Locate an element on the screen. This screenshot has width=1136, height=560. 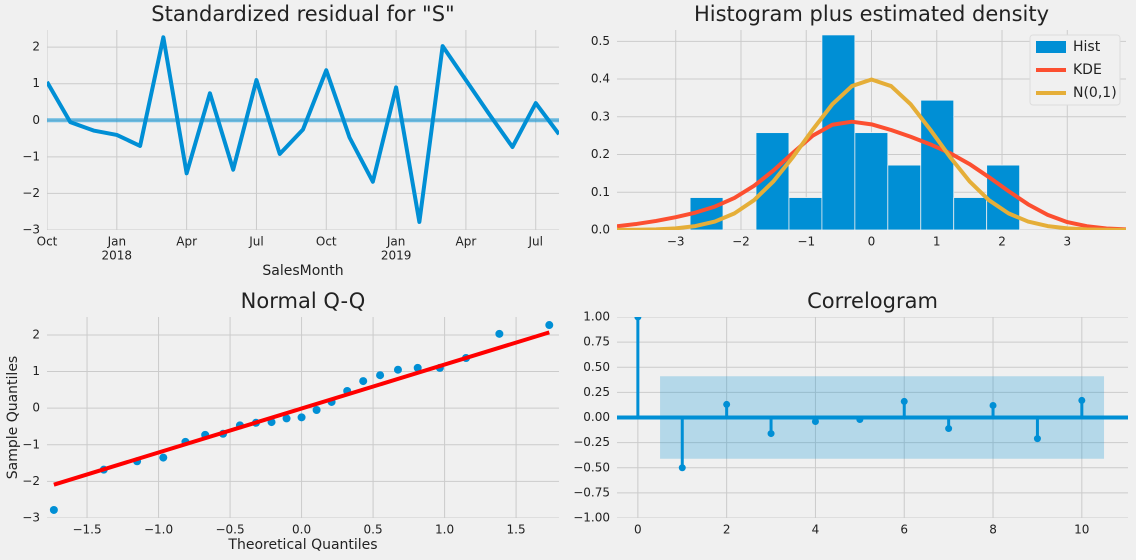
y-tick-label: 0.3 is located at coordinates (600, 116).